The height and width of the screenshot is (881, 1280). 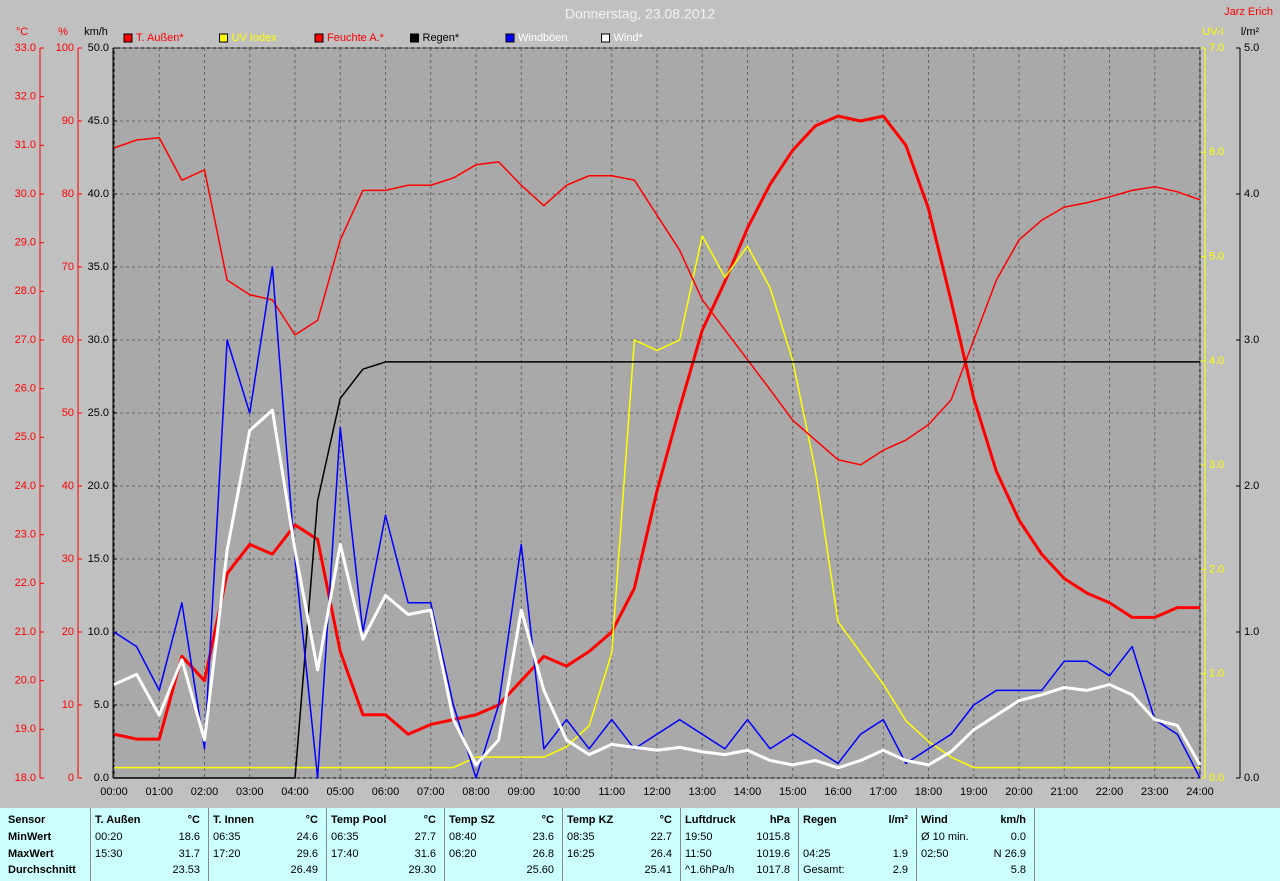 I want to click on row-label: MinWert, so click(x=30, y=837).